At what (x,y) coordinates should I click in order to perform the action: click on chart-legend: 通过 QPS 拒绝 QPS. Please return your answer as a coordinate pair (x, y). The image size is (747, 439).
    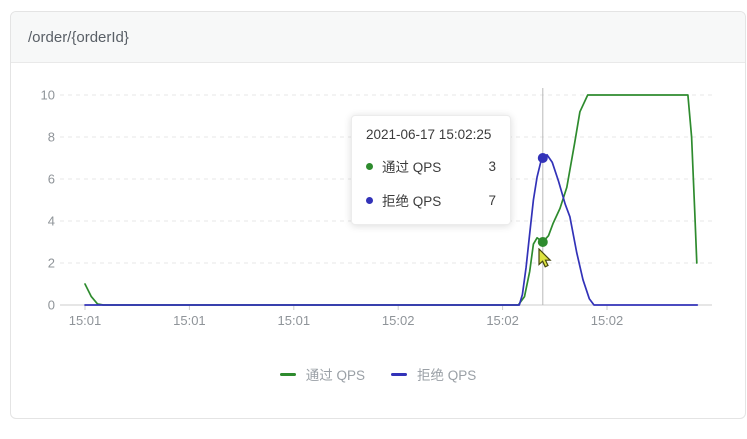
    Looking at the image, I should click on (378, 374).